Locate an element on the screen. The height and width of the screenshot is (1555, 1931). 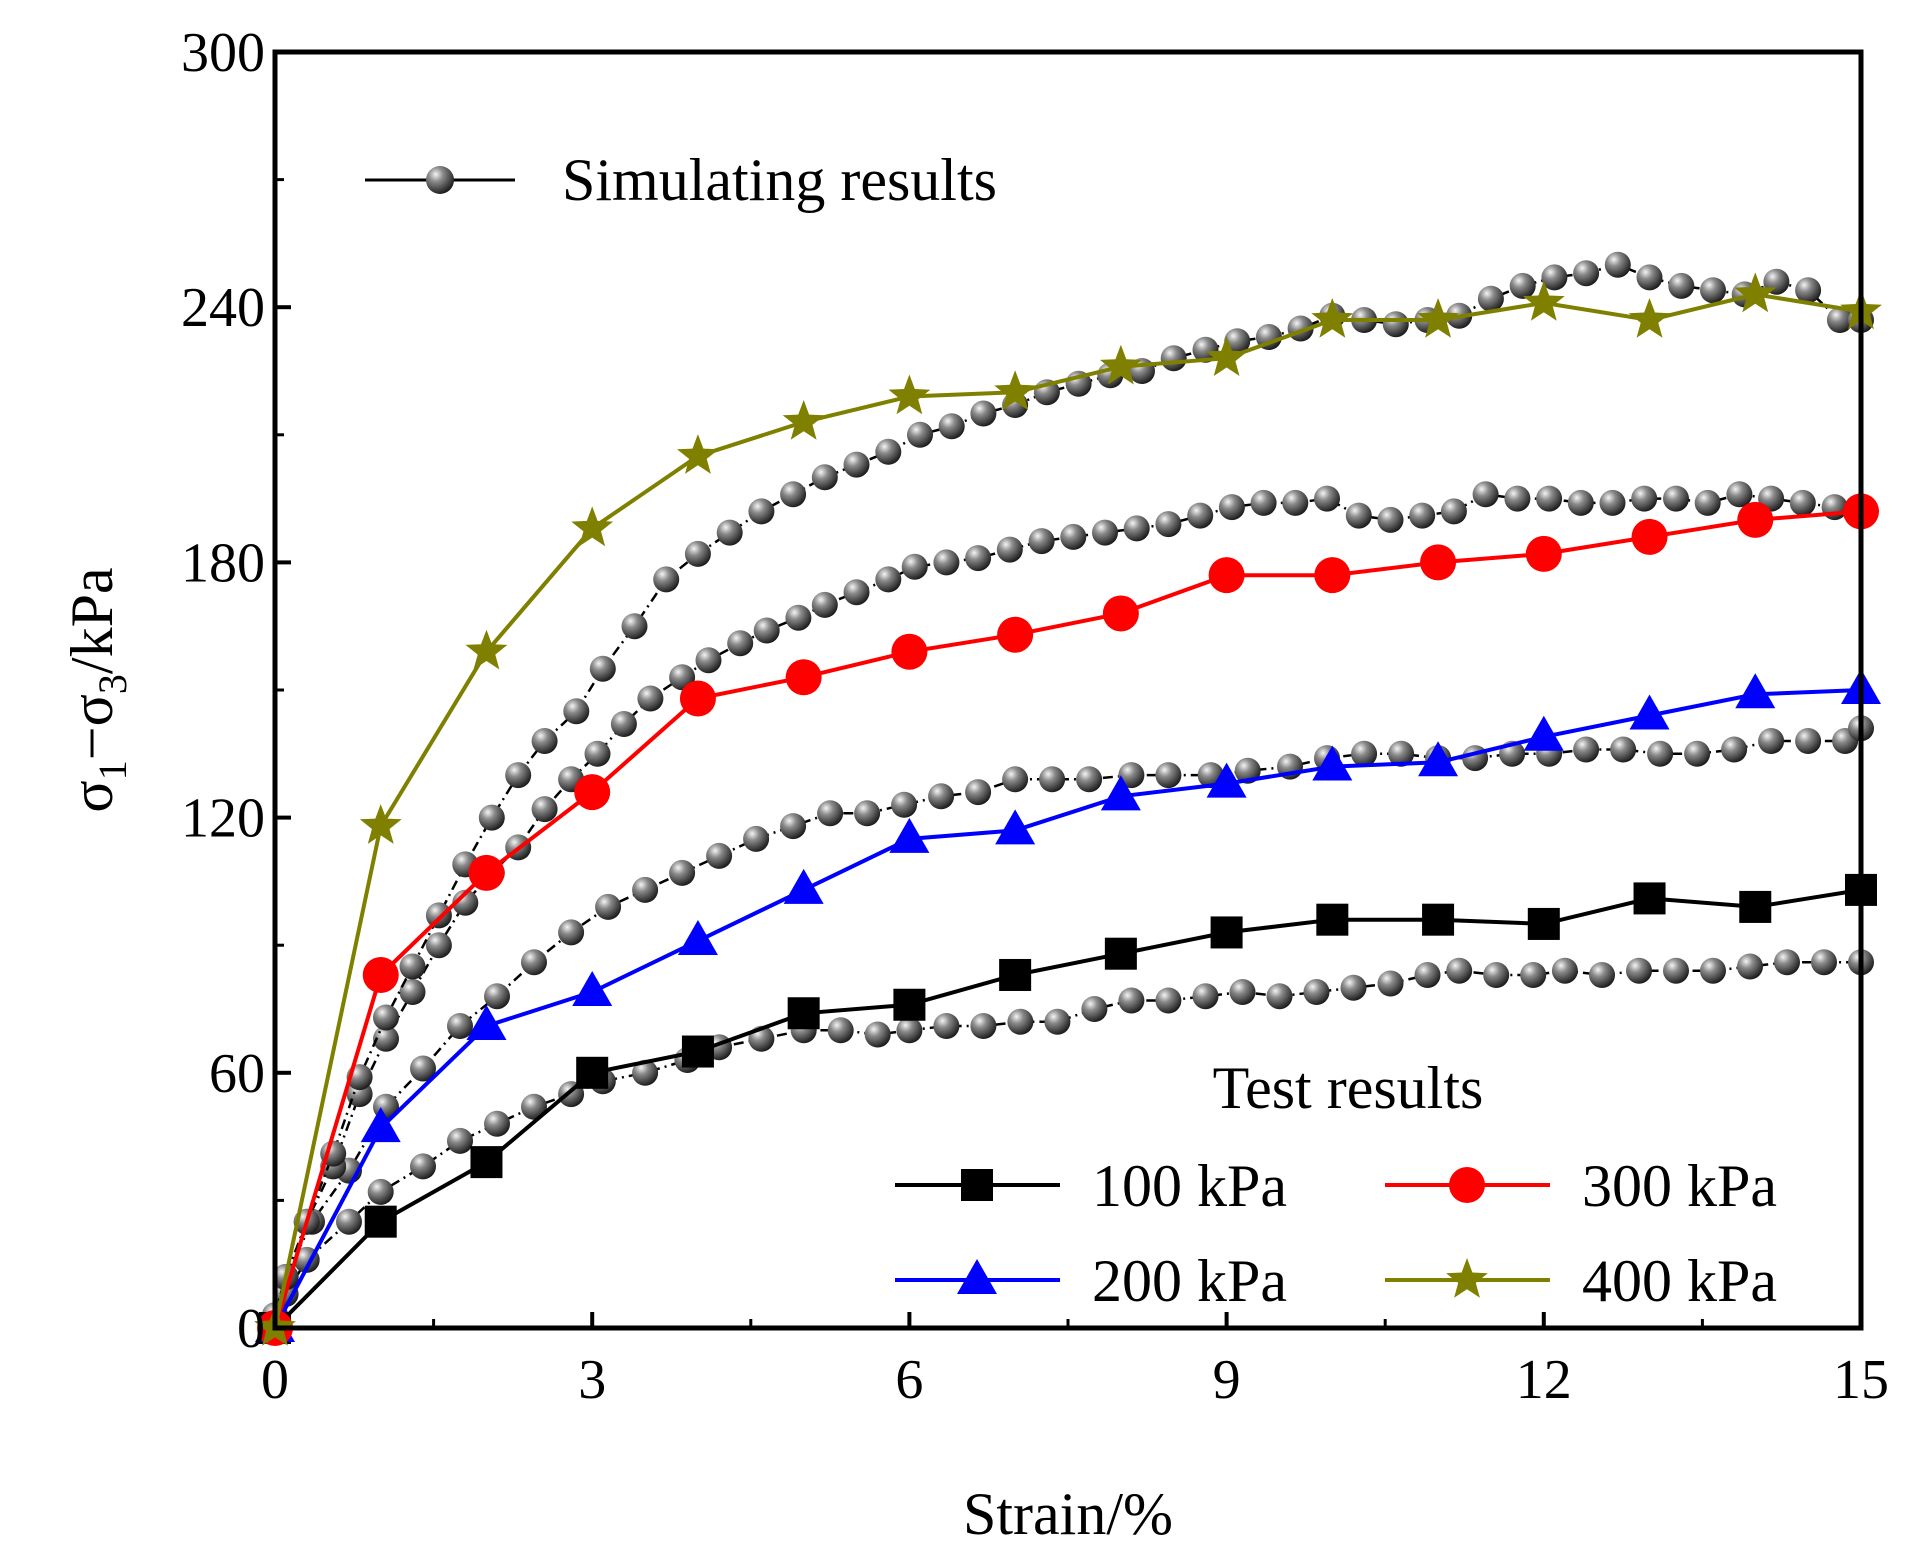
legend-simulating: Simulating results is located at coordinates (681, 180).